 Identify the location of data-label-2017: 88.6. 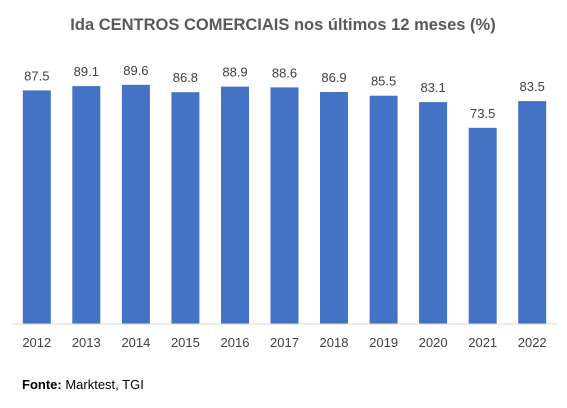
(284, 72).